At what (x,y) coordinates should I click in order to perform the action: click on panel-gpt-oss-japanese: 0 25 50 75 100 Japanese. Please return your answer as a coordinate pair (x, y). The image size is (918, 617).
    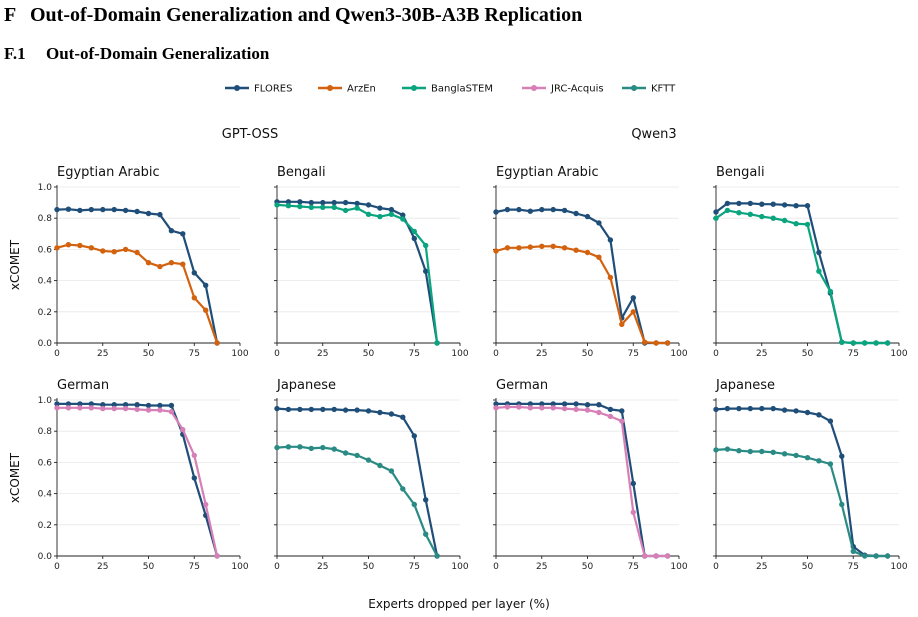
    Looking at the image, I should click on (371, 475).